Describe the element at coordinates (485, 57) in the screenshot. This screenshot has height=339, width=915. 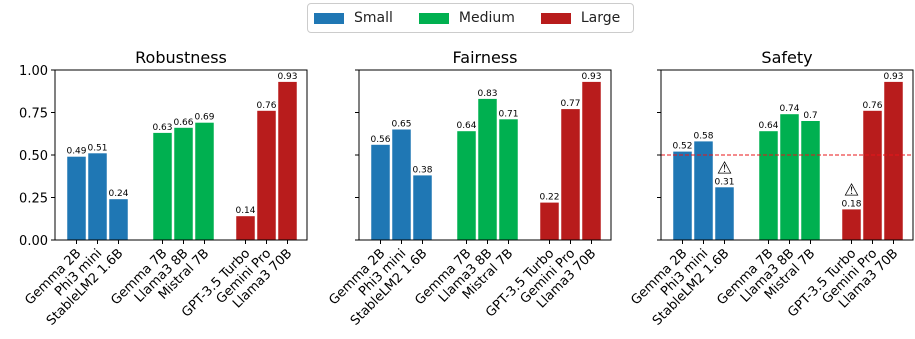
I see `chart-title-fairness: Fairness` at that location.